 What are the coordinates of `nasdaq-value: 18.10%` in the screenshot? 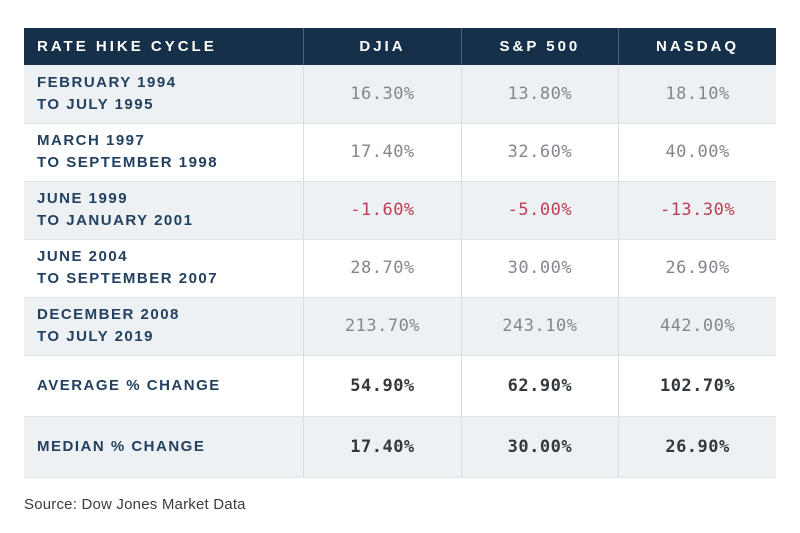 It's located at (697, 94).